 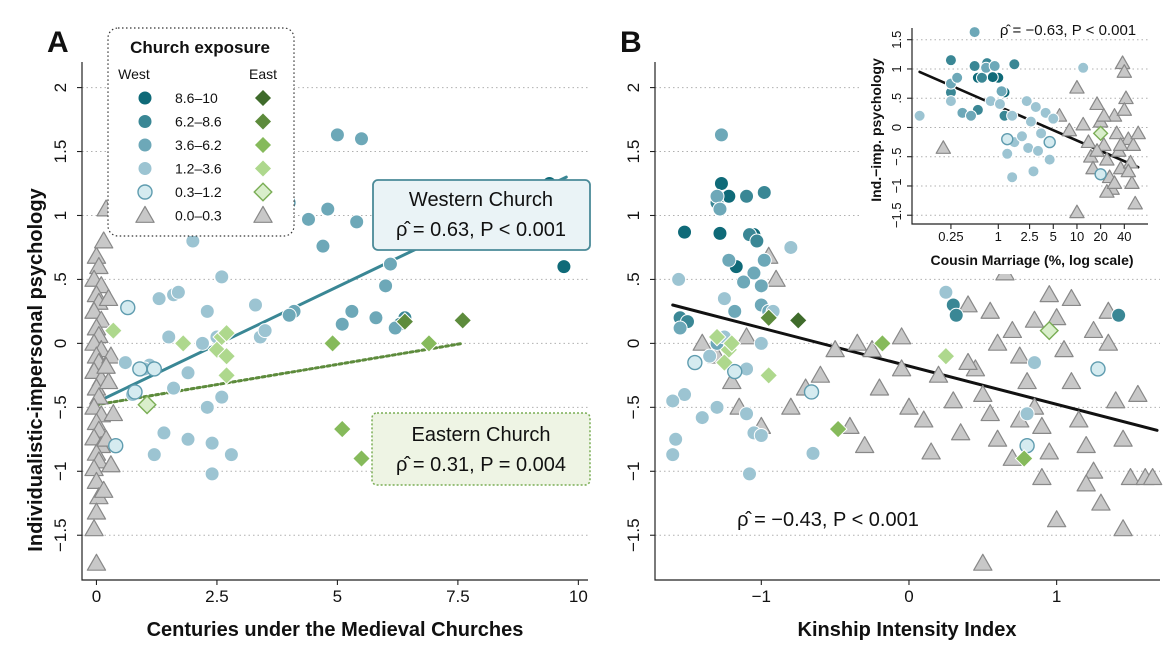 What do you see at coordinates (145, 168) in the screenshot?
I see `legend-west-marker` at bounding box center [145, 168].